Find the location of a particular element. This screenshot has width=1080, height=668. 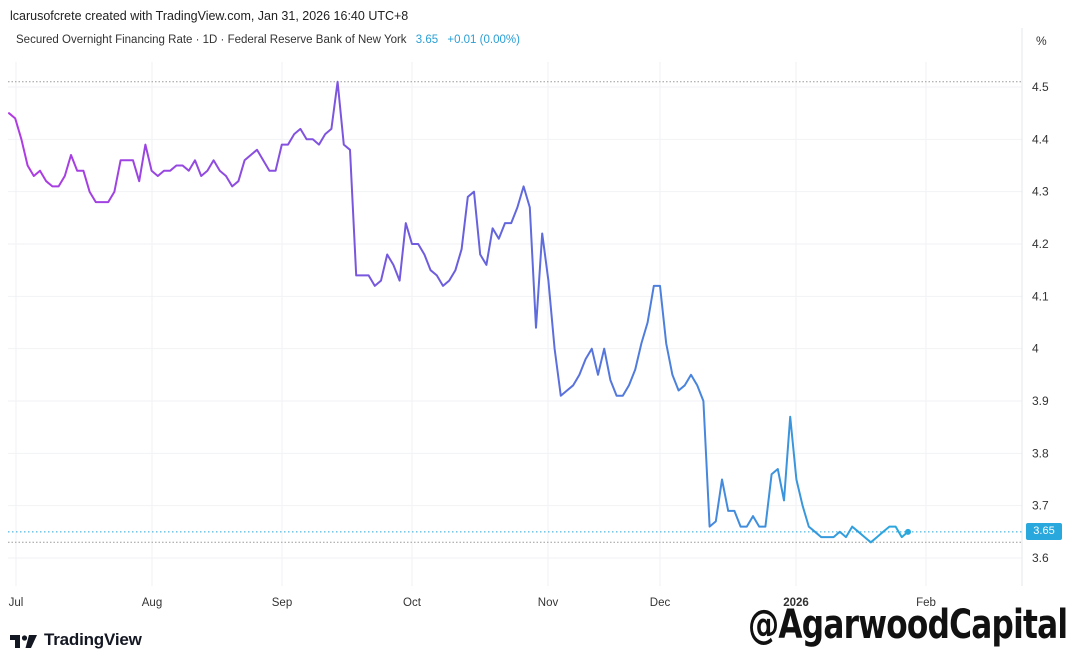

x-tick-label: Dec is located at coordinates (660, 603).